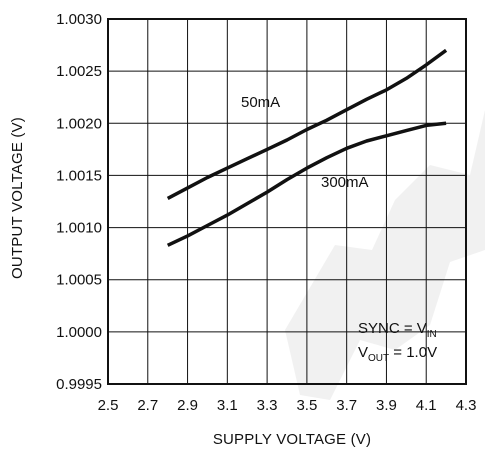  I want to click on y-tick-label: 1.0015, so click(79, 175).